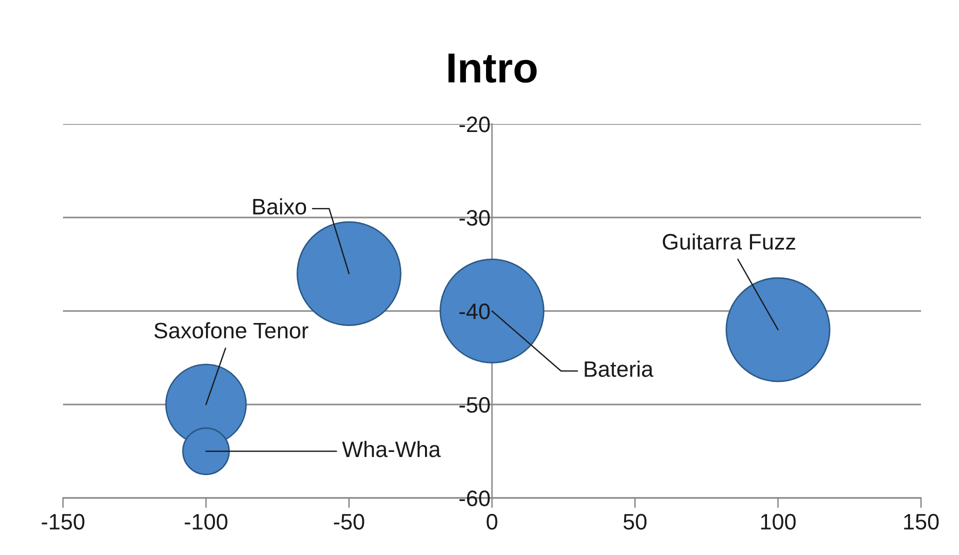  Describe the element at coordinates (921, 522) in the screenshot. I see `x-tick-label: 150` at that location.